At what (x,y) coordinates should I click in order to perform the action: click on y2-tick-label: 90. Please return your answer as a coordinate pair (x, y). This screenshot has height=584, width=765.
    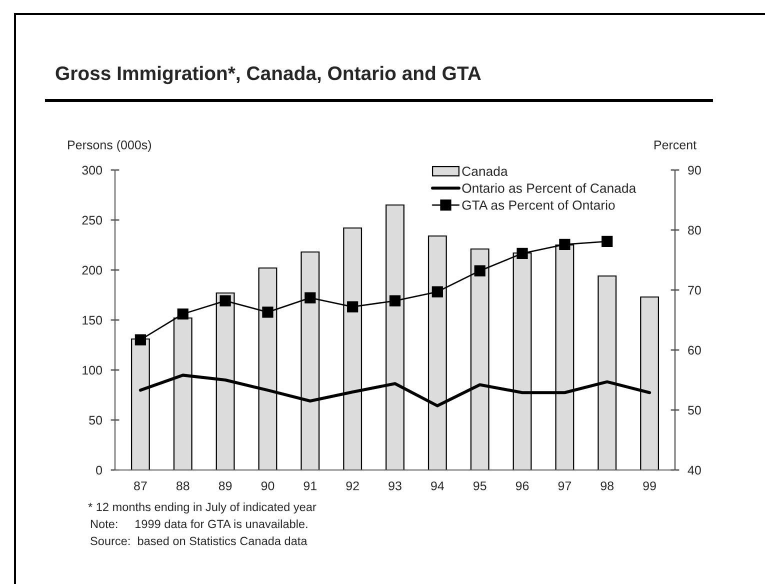
    Looking at the image, I should click on (694, 170).